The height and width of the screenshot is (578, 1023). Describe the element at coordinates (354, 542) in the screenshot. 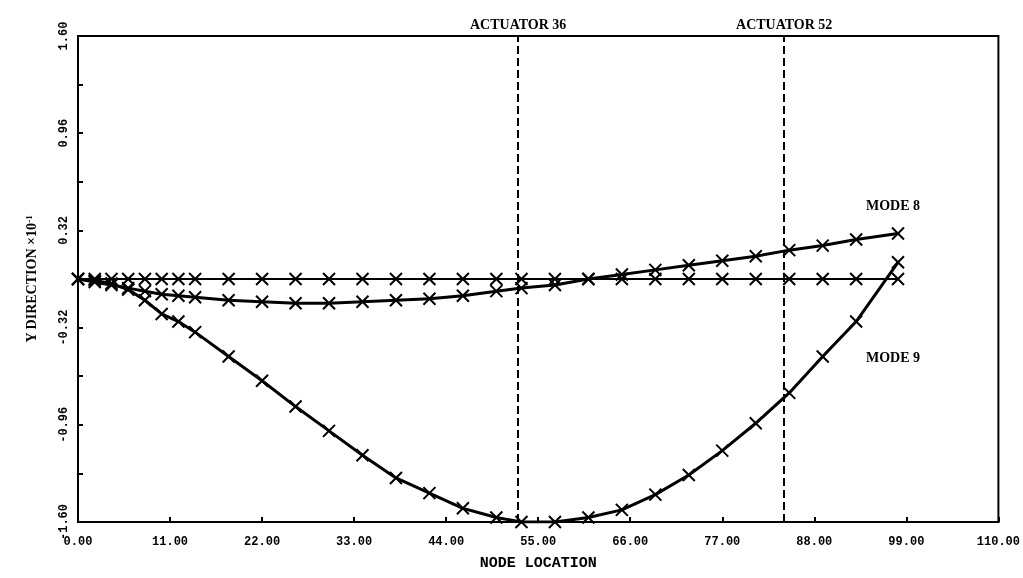

I see `x-tick-label: 33.00` at that location.